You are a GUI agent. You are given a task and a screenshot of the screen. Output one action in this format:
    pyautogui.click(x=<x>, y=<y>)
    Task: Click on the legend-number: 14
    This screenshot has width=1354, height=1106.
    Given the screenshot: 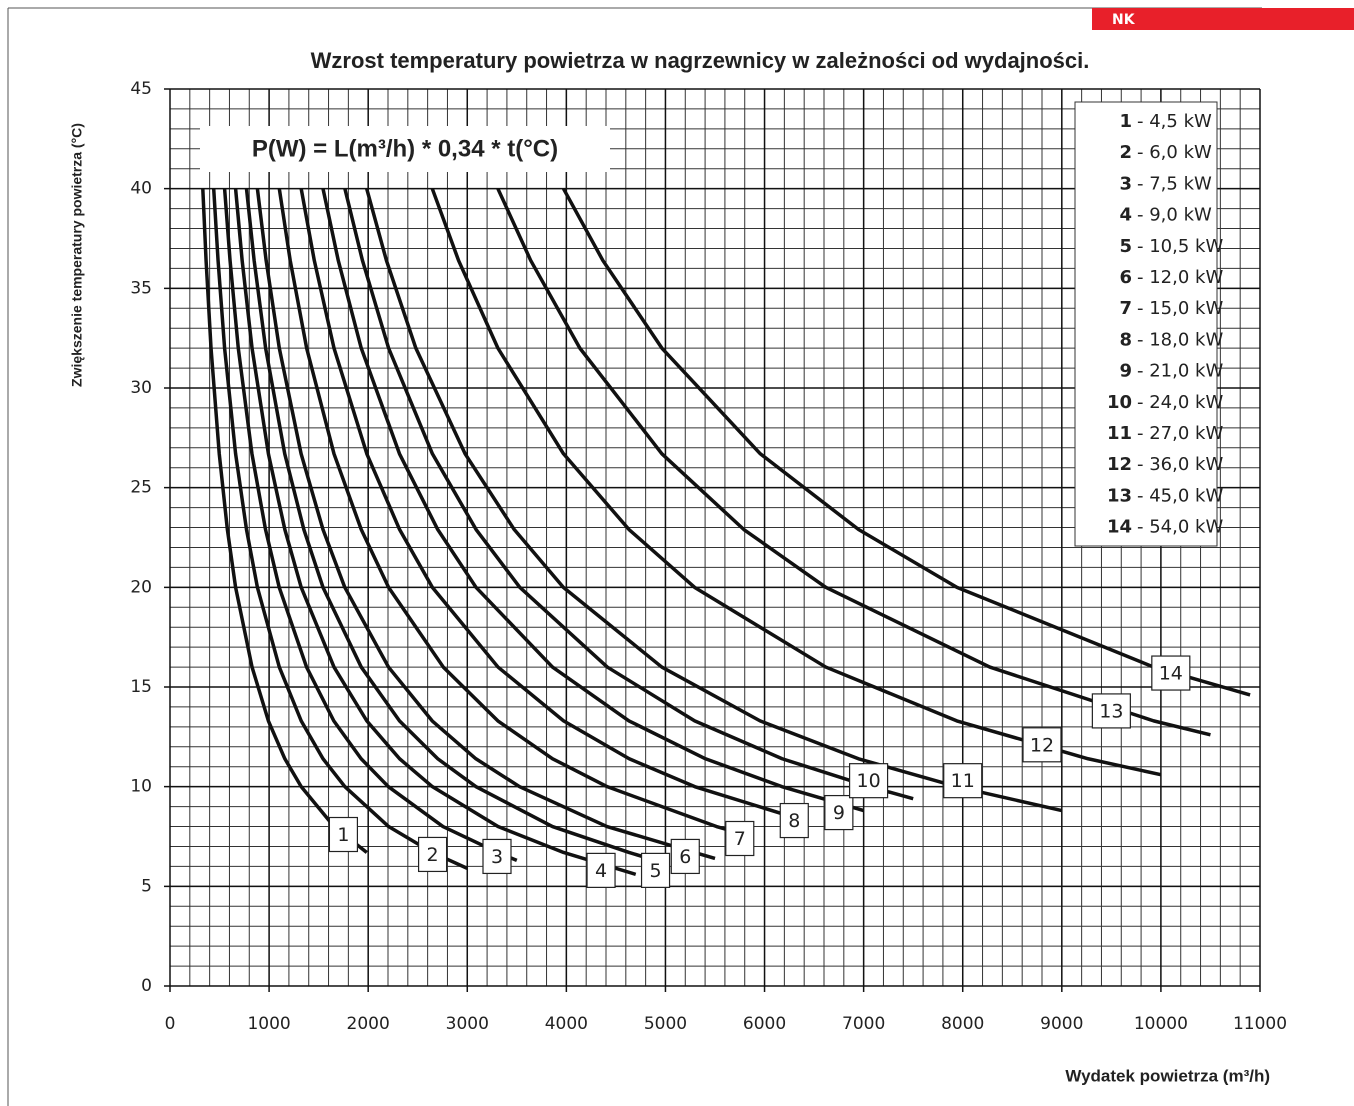 What is the action you would take?
    pyautogui.click(x=1119, y=527)
    